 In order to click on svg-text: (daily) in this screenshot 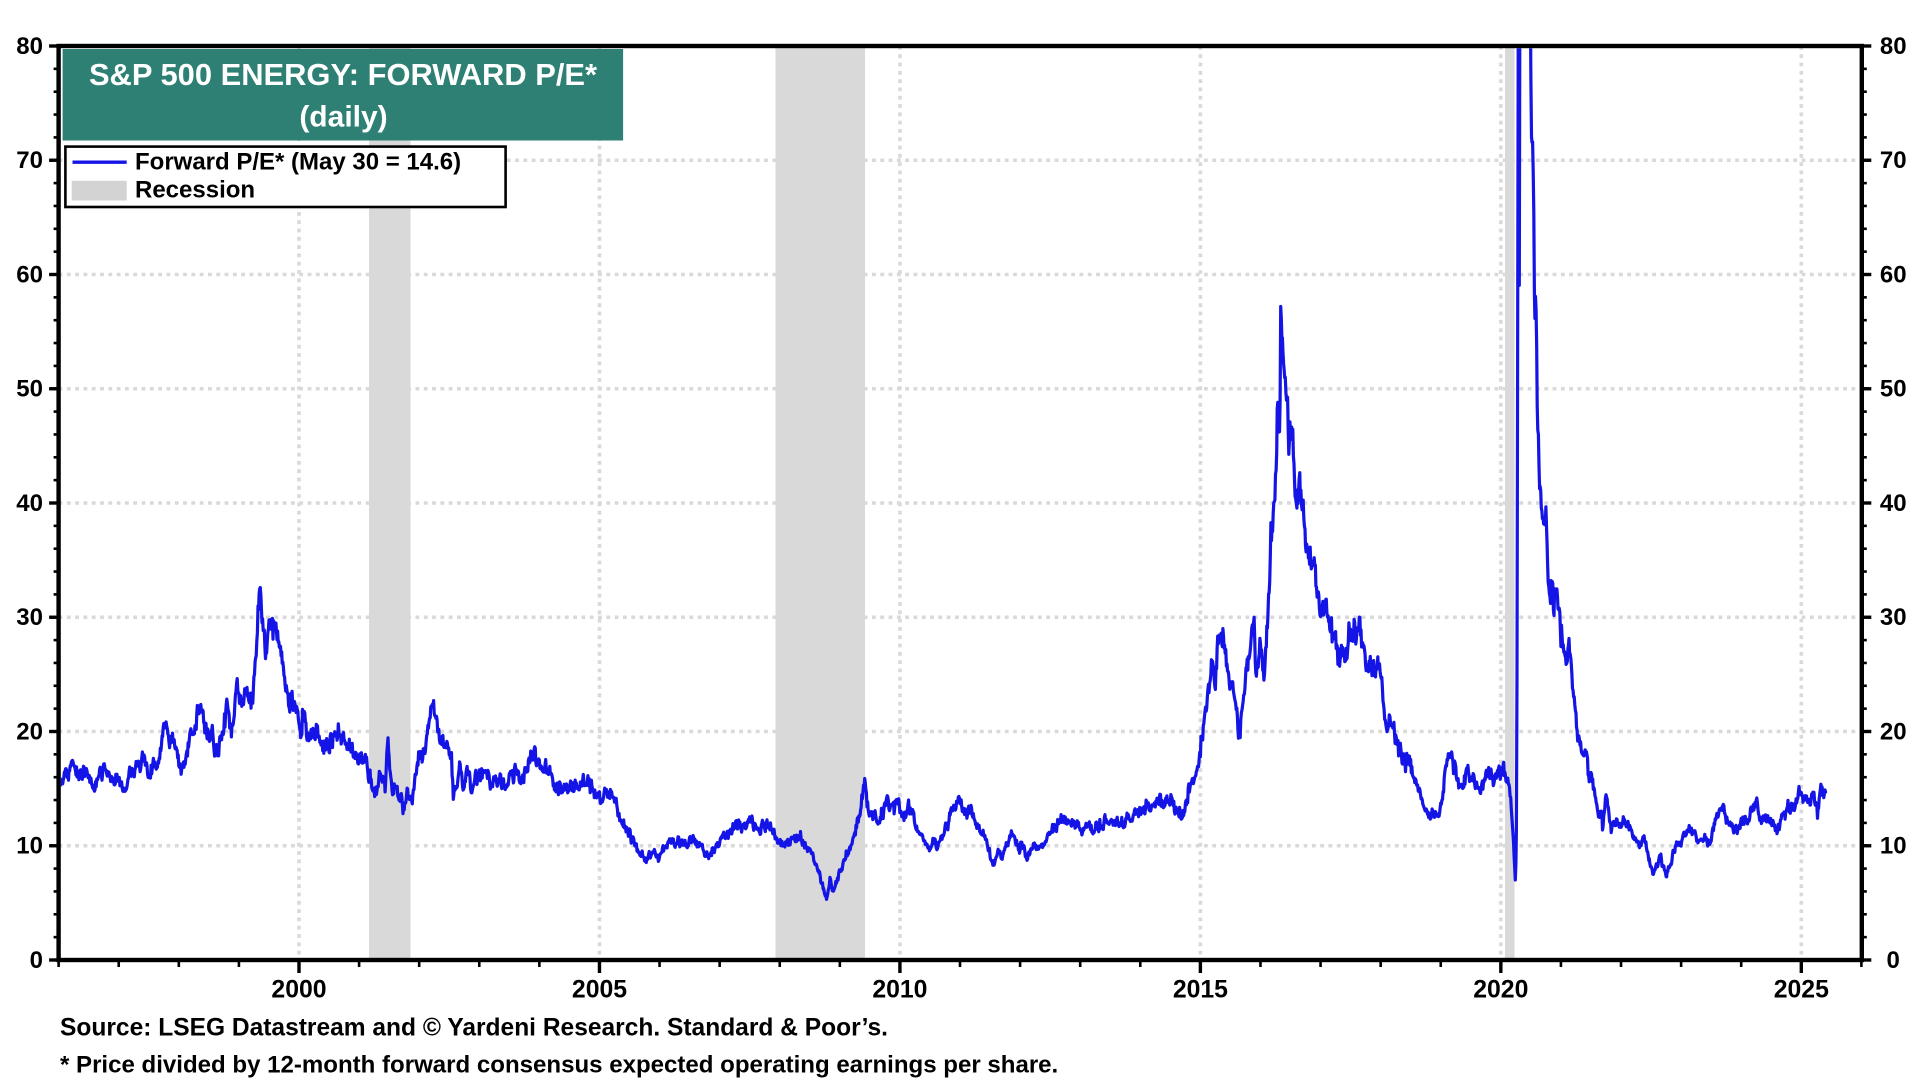, I will do `click(343, 117)`.